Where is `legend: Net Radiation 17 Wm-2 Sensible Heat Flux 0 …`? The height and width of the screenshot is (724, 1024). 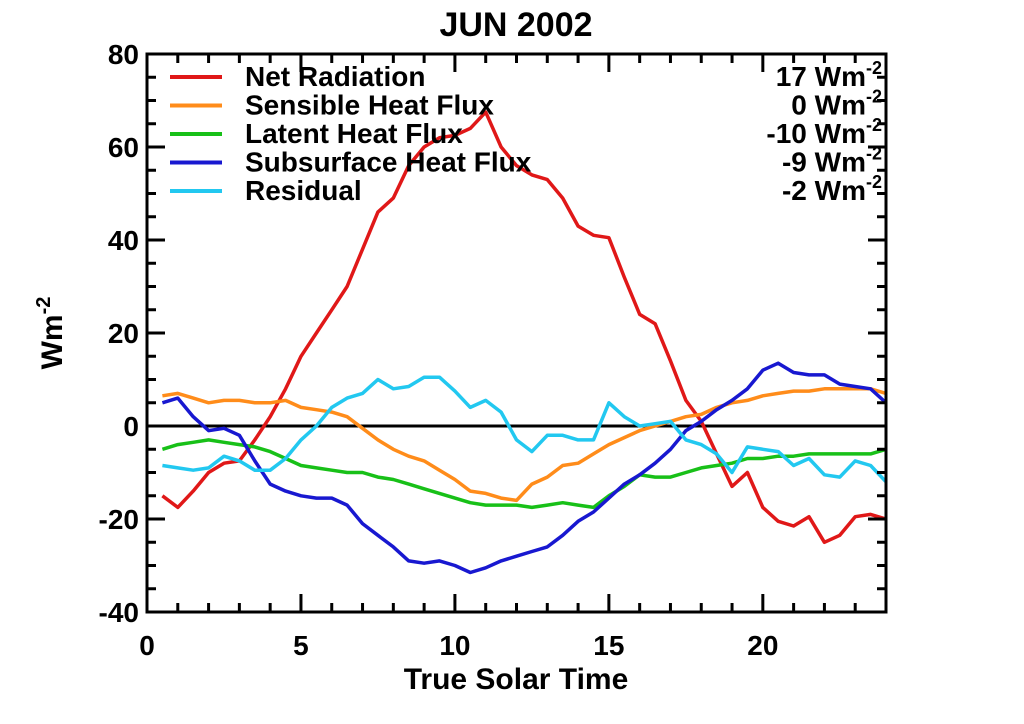
legend: Net Radiation 17 Wm-2 Sensible Heat Flux 0 … is located at coordinates (526, 132).